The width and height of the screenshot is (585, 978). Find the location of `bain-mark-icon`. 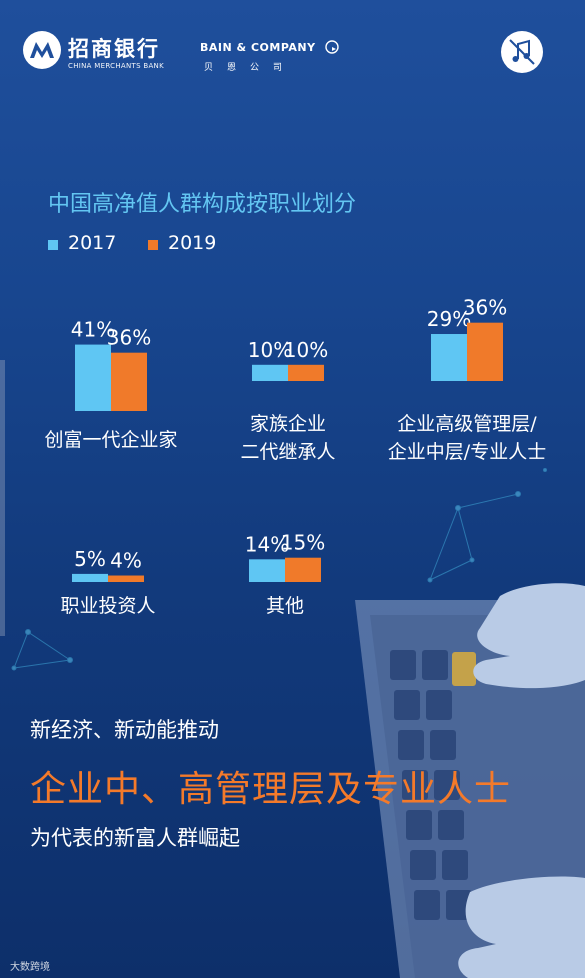

bain-mark-icon is located at coordinates (332, 47).